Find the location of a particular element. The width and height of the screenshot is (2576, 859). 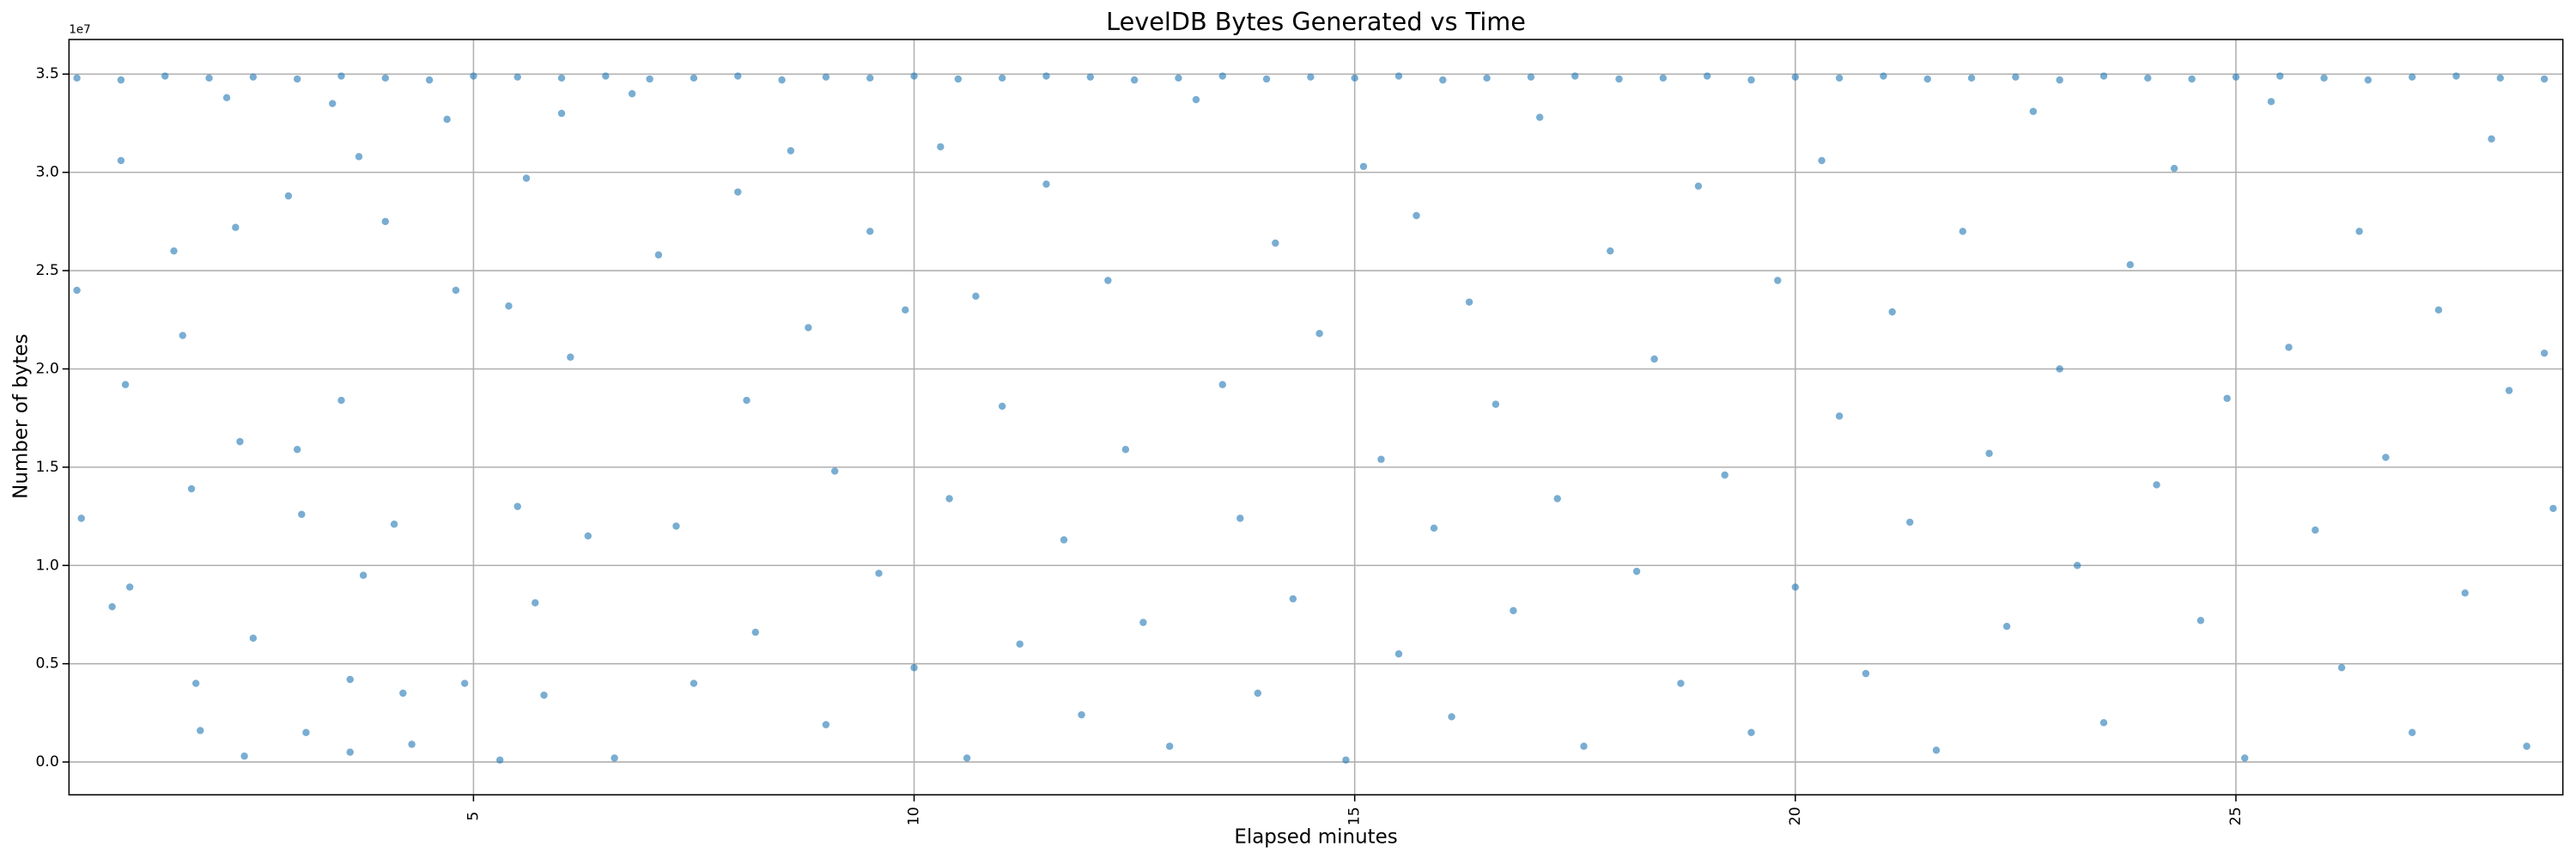

y-tick-label: 3.5 is located at coordinates (48, 73).